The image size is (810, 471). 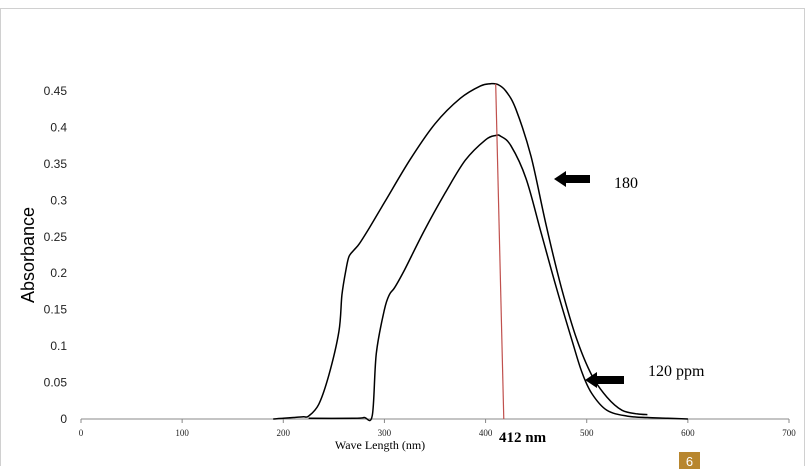 I want to click on x-axis-ticks: 0 100 200 300 400 500 600 700, so click(x=437, y=428).